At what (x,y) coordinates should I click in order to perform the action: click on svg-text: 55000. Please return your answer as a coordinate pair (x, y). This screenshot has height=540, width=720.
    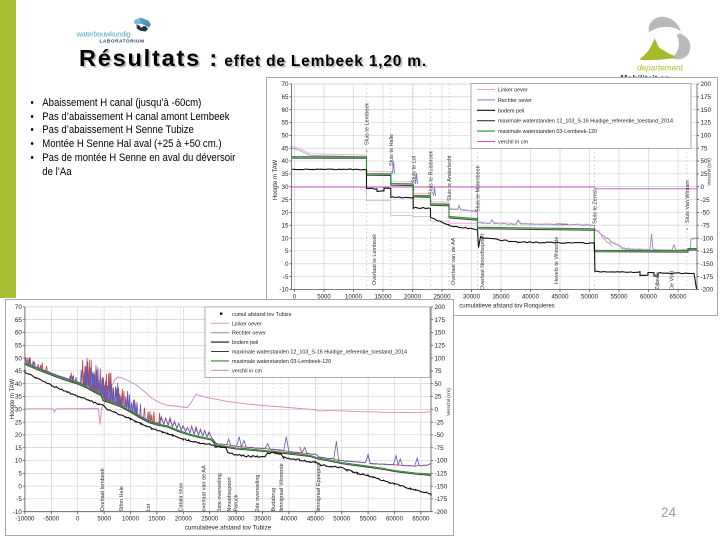
    Looking at the image, I should click on (369, 519).